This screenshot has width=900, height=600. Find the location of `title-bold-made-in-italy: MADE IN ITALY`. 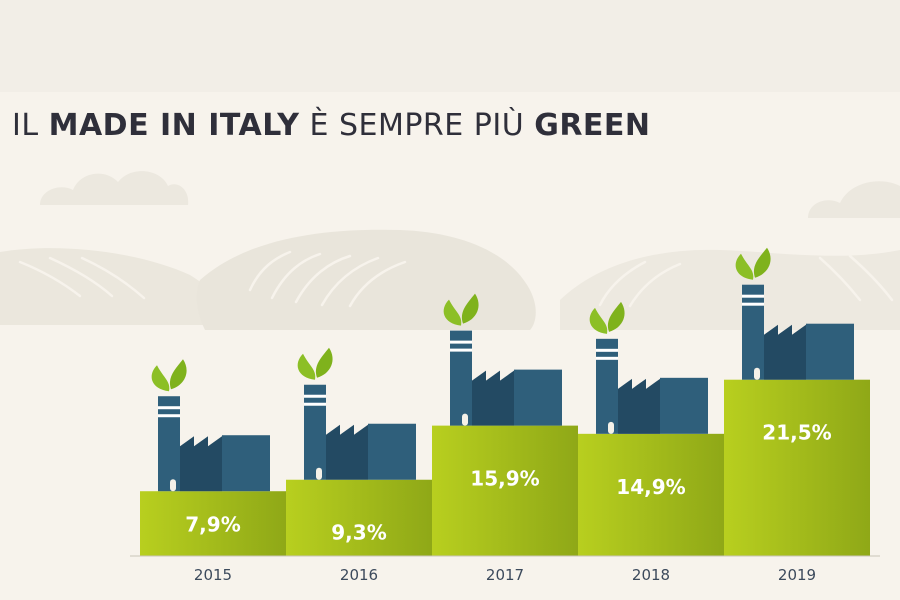

title-bold-made-in-italy: MADE IN ITALY is located at coordinates (174, 125).